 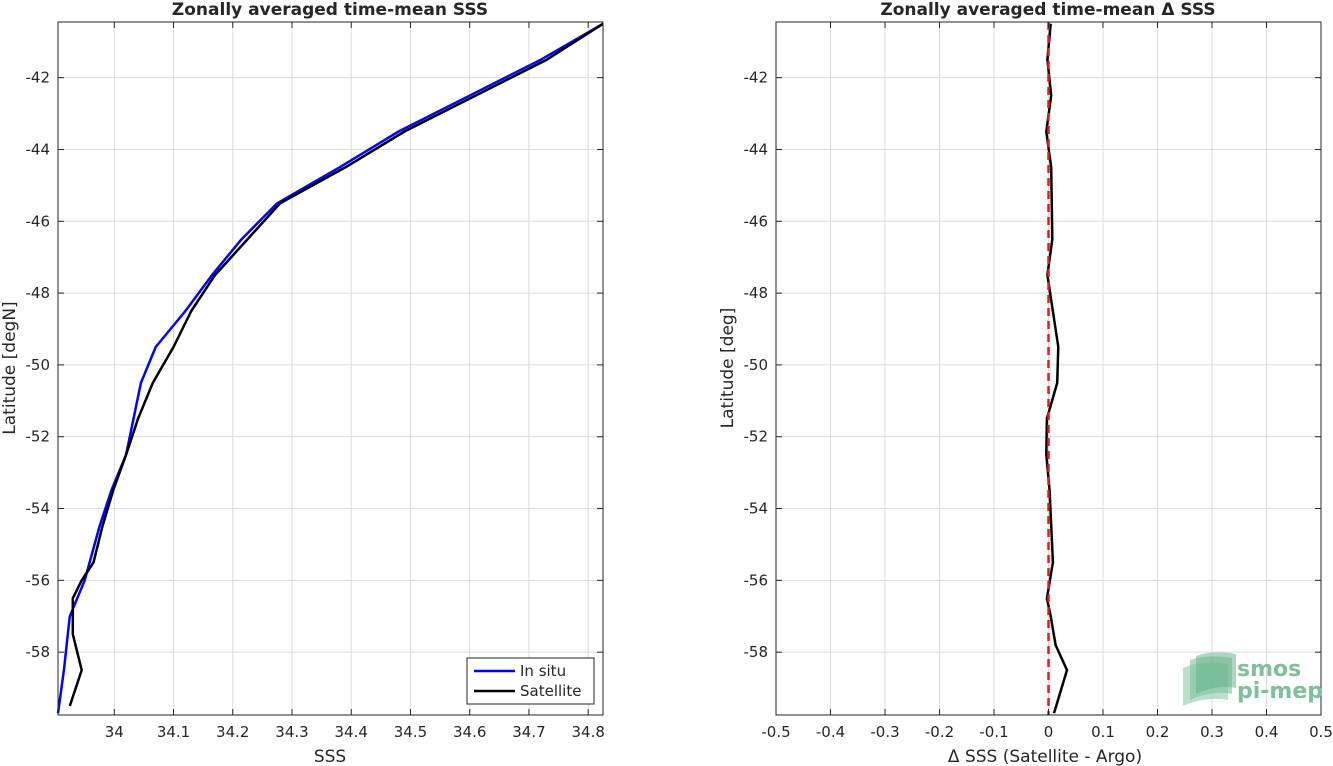 I want to click on series-right, so click(x=1057, y=368).